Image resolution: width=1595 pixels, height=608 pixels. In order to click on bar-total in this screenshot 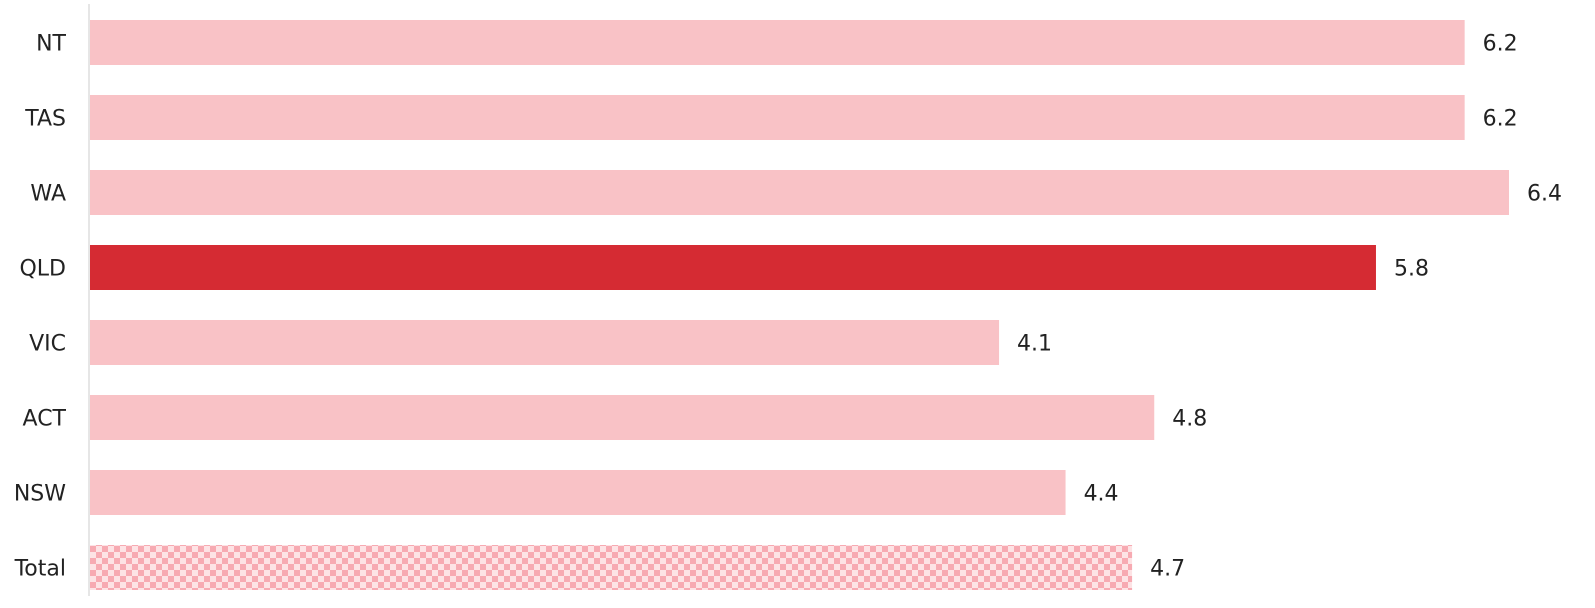, I will do `click(611, 567)`.